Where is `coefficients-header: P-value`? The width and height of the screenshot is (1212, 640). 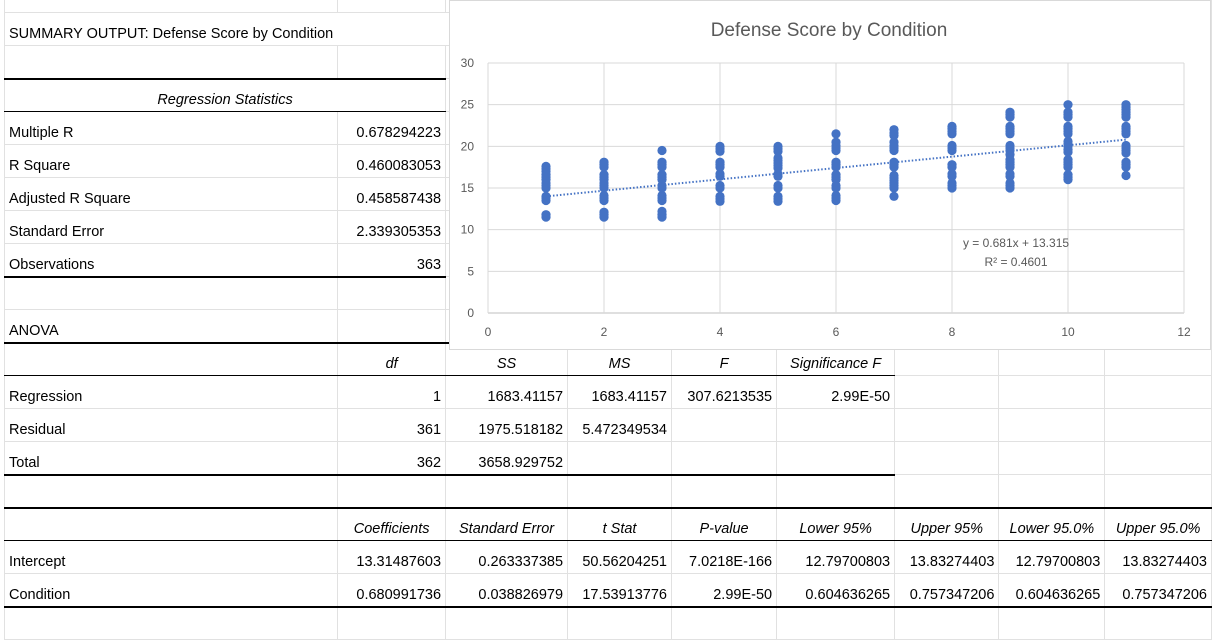 coefficients-header: P-value is located at coordinates (724, 524).